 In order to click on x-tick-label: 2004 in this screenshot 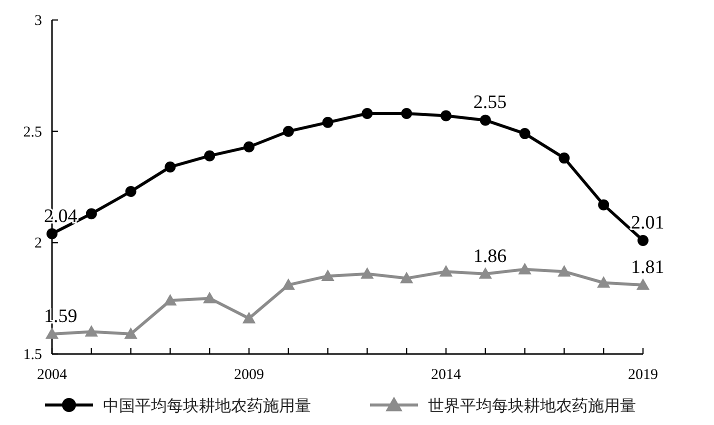, I will do `click(52, 375)`.